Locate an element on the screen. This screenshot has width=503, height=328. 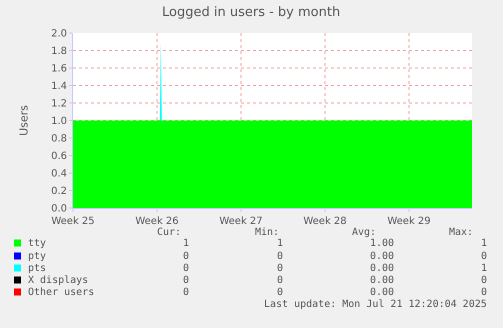
text: 1.00 is located at coordinates (382, 243).